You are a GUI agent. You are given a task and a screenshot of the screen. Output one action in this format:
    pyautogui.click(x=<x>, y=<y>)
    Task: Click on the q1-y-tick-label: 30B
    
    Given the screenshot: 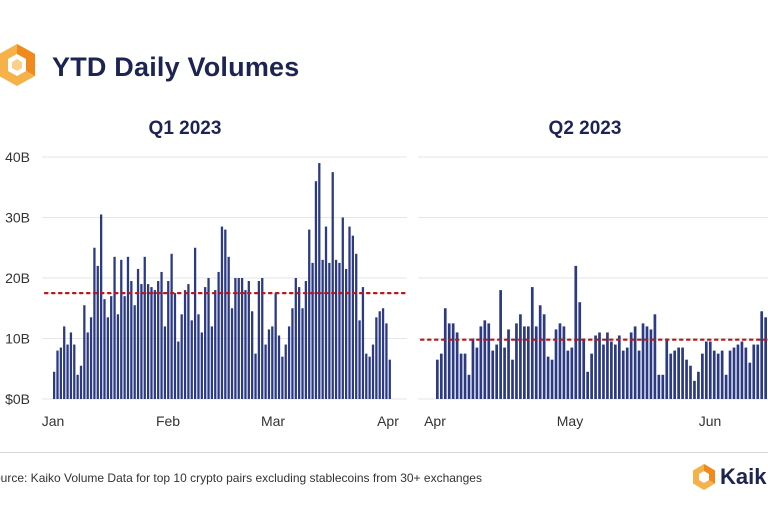 What is the action you would take?
    pyautogui.click(x=17, y=218)
    